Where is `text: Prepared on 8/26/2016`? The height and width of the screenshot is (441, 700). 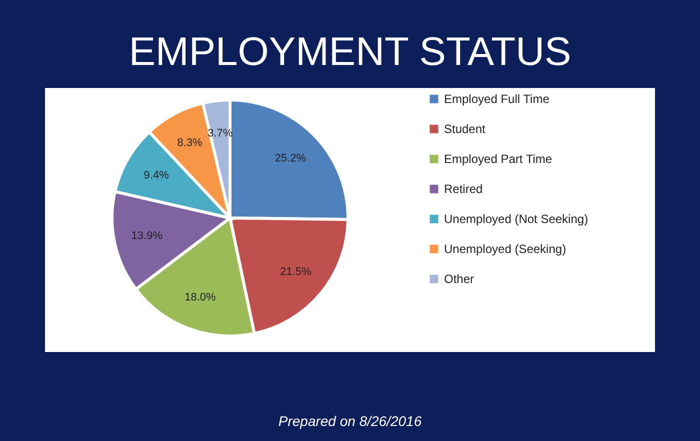
text: Prepared on 8/26/2016 is located at coordinates (350, 421).